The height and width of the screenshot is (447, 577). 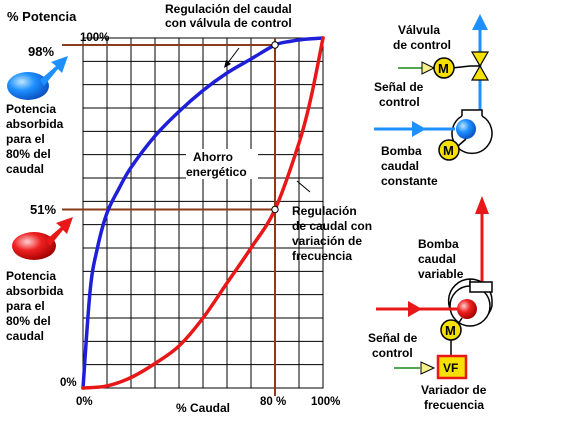 What do you see at coordinates (434, 288) in the screenshot?
I see `vfd-pump-diagram: M VF` at bounding box center [434, 288].